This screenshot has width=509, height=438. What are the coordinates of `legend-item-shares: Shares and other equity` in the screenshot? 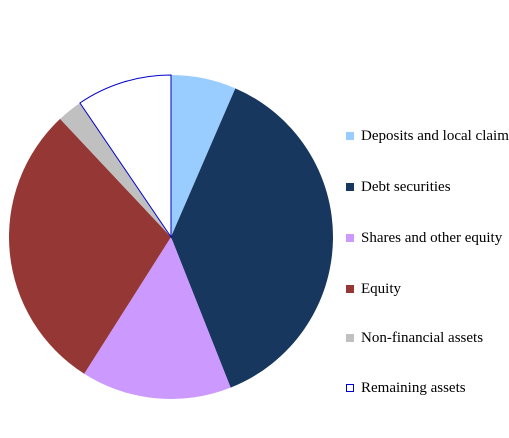 It's located at (427, 238).